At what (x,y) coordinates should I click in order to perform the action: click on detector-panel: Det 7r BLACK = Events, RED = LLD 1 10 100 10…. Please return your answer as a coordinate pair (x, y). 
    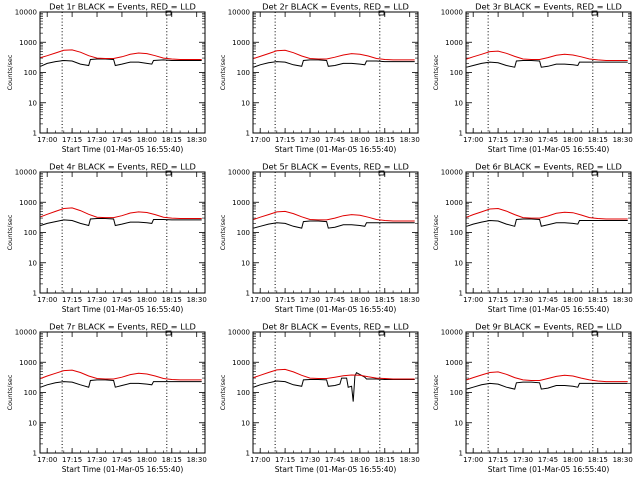
    Looking at the image, I should click on (106, 400).